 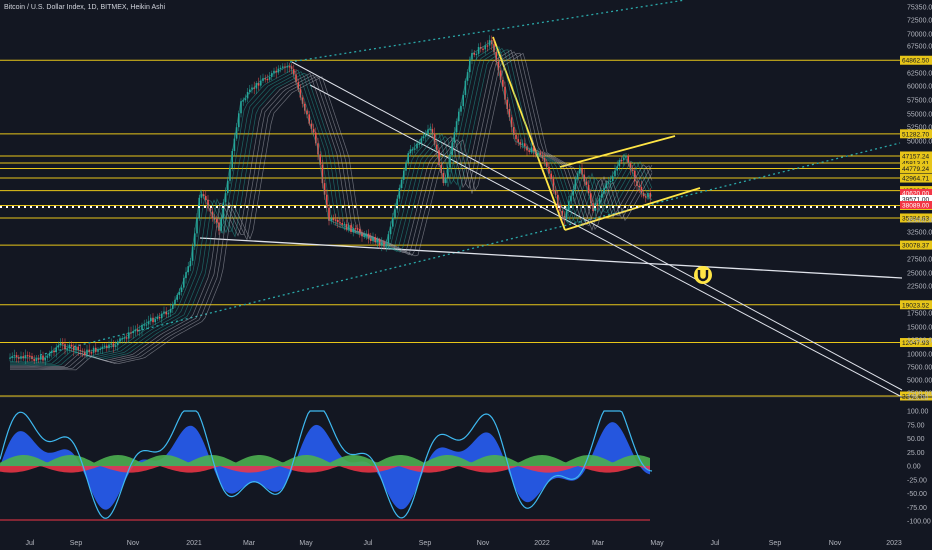 I want to click on price-tick-6: 57500.00, so click(x=919, y=101).